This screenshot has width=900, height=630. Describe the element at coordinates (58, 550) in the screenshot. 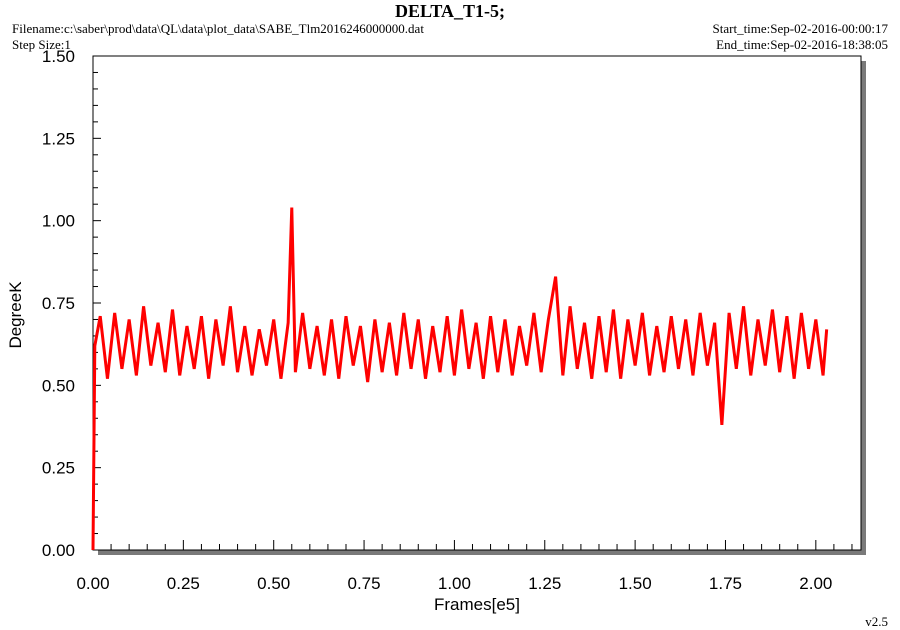

I see `y-tick-label: 0.00` at that location.